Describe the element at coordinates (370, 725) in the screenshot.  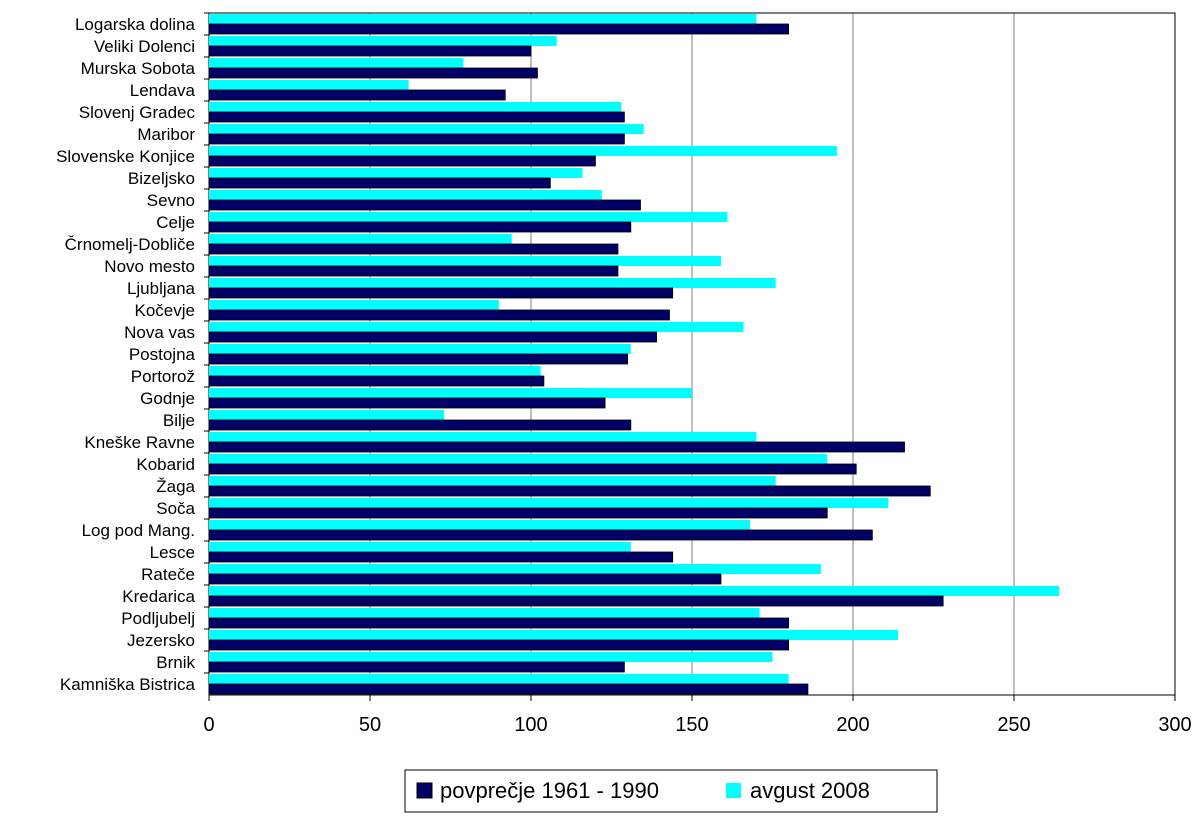
I see `x-tick-label: 50` at that location.